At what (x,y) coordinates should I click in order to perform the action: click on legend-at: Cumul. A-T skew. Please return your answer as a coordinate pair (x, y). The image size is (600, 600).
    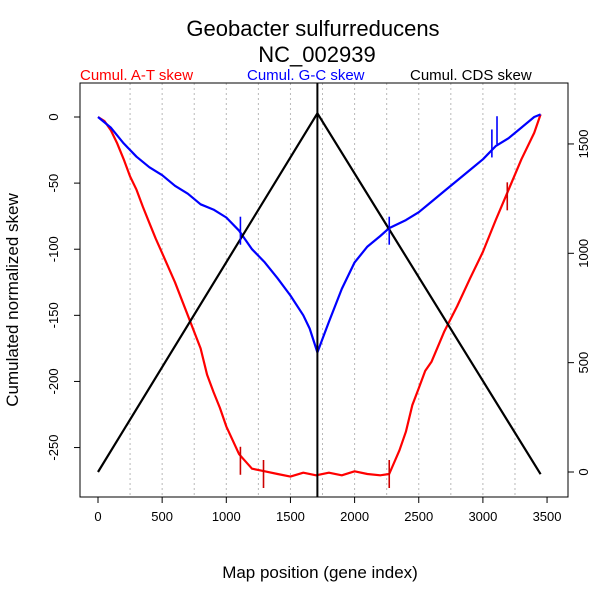
    Looking at the image, I should click on (136, 75).